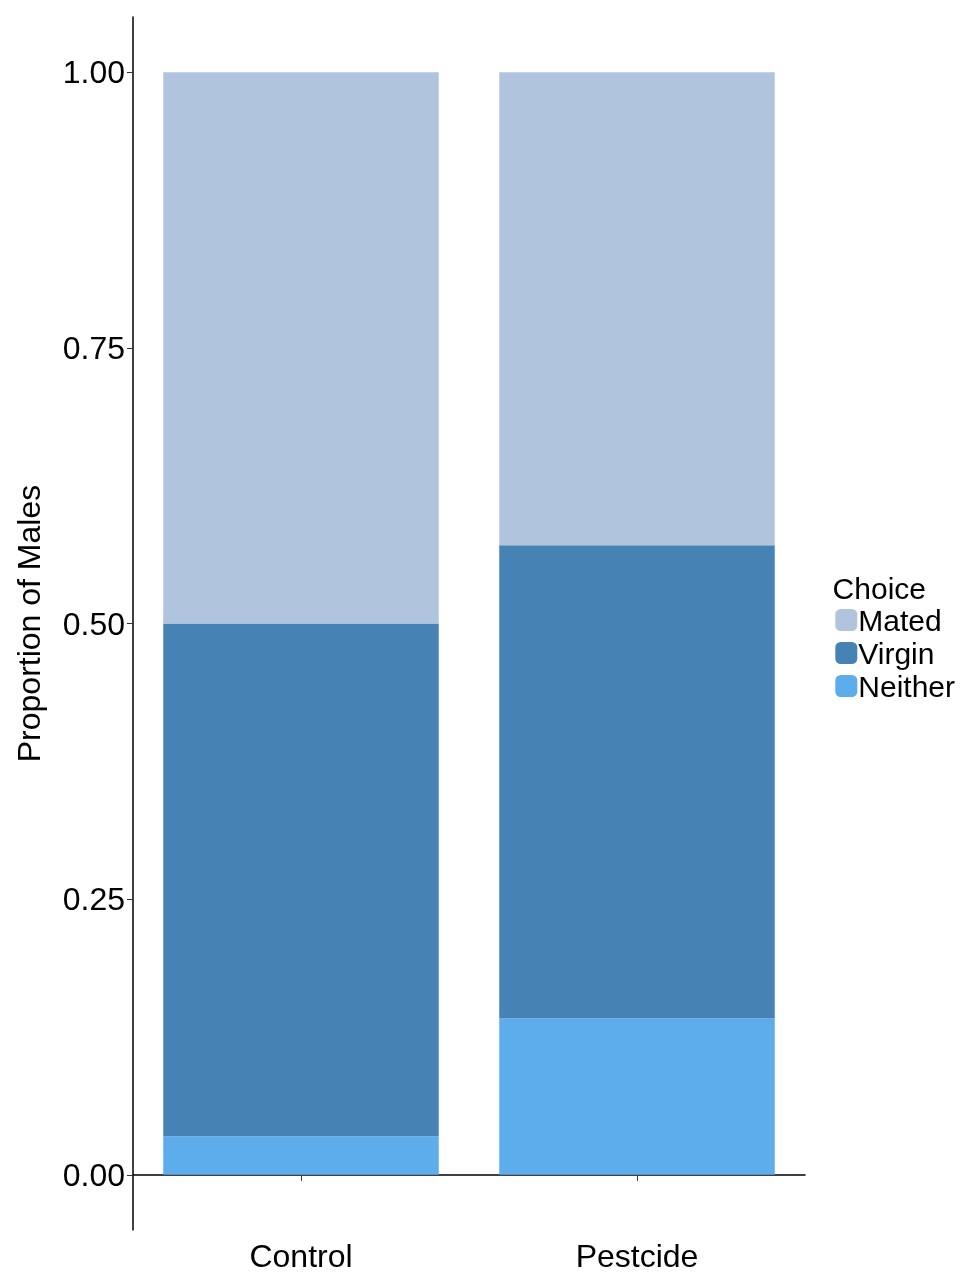  I want to click on y-tick-label: 0.00, so click(93, 1174).